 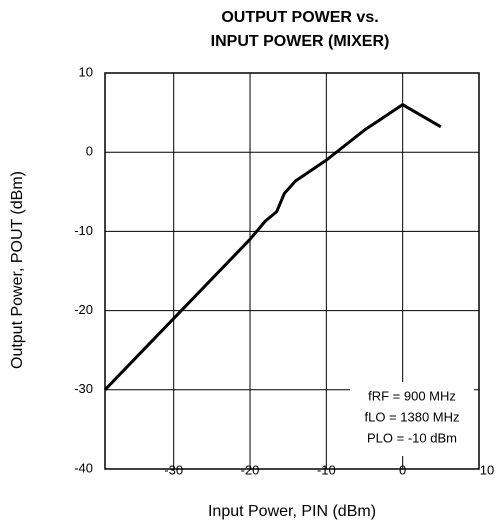 I want to click on chart-title: OUTPUT POWER vs., so click(x=299, y=17).